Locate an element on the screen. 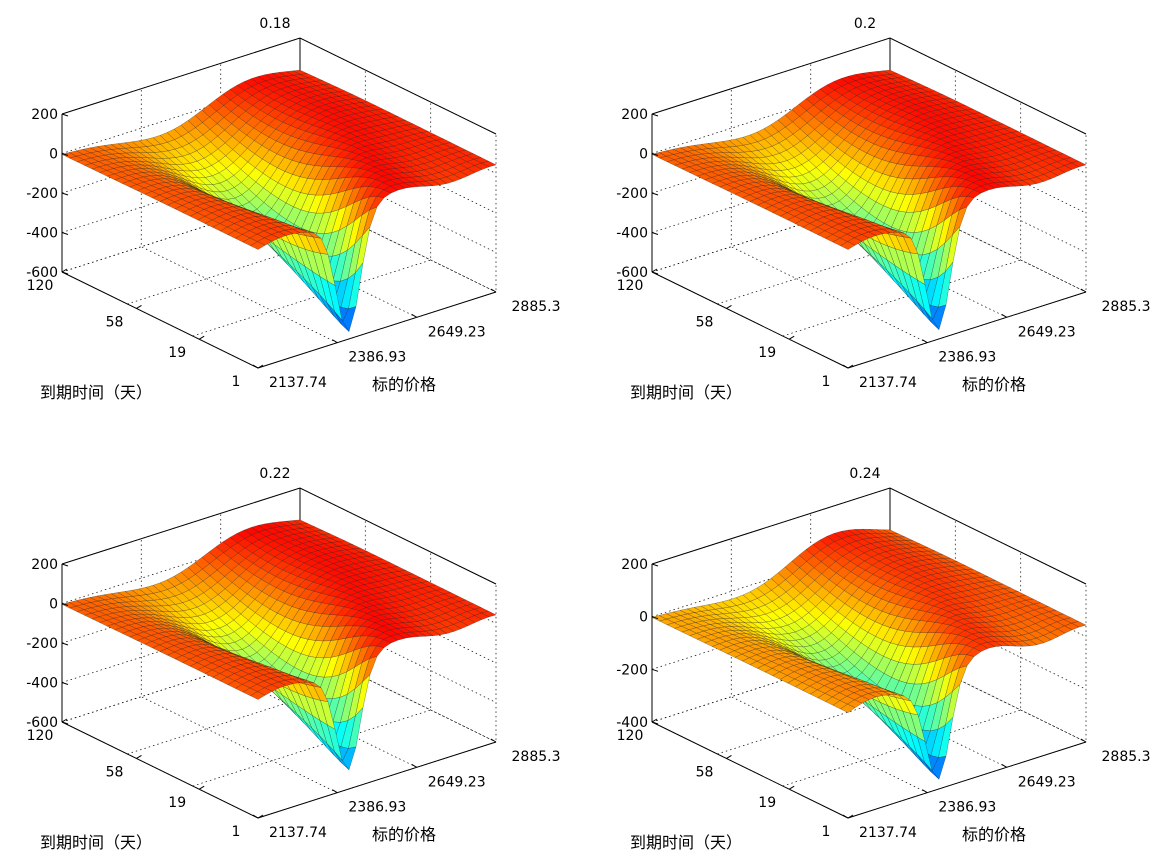  z-tick-label: -400 is located at coordinates (632, 723).